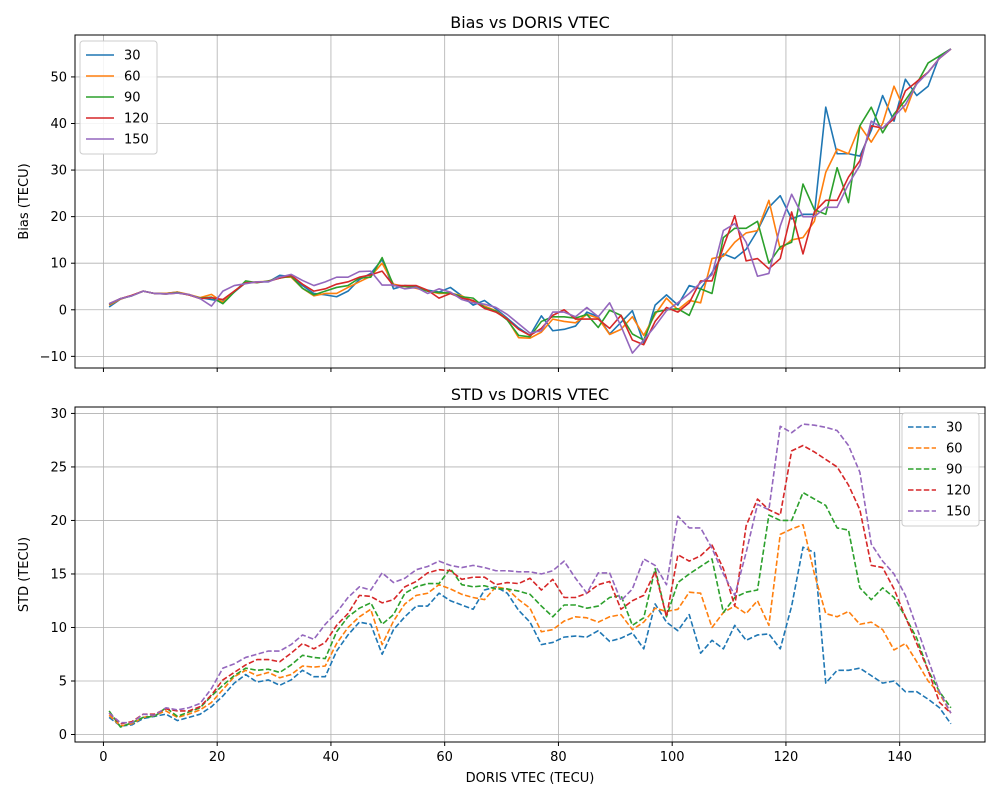 The image size is (1000, 800). What do you see at coordinates (530, 394) in the screenshot?
I see `chart-title: STD vs DORIS VTEC` at bounding box center [530, 394].